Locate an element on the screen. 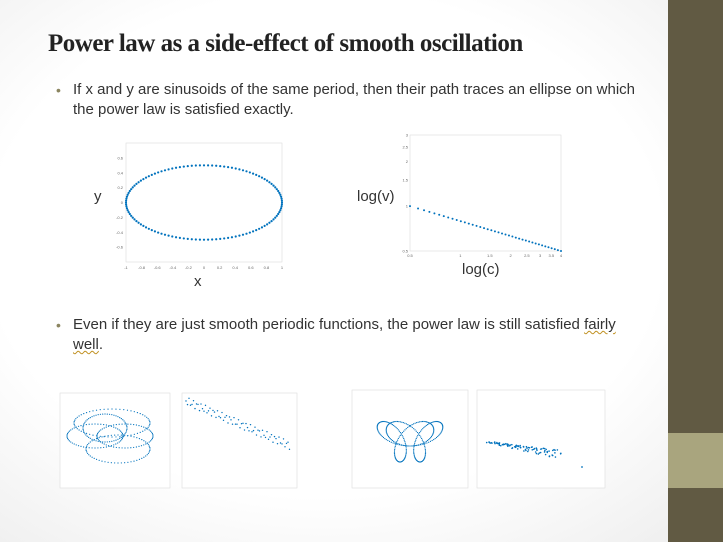  y-tick-label: 0.5 is located at coordinates (405, 251).